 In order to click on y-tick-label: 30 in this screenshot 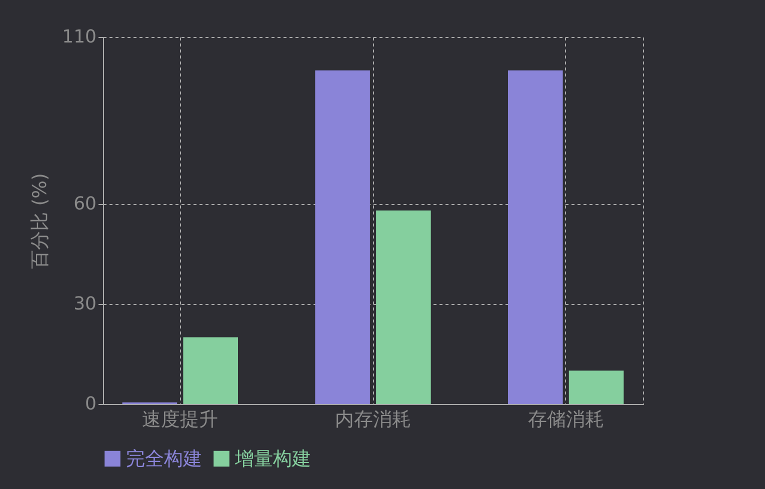, I will do `click(85, 303)`.